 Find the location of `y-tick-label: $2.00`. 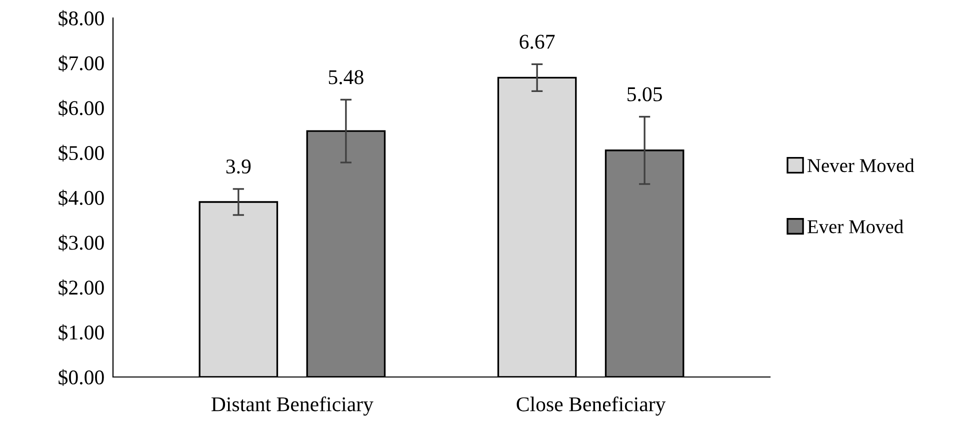

y-tick-label: $2.00 is located at coordinates (81, 287).